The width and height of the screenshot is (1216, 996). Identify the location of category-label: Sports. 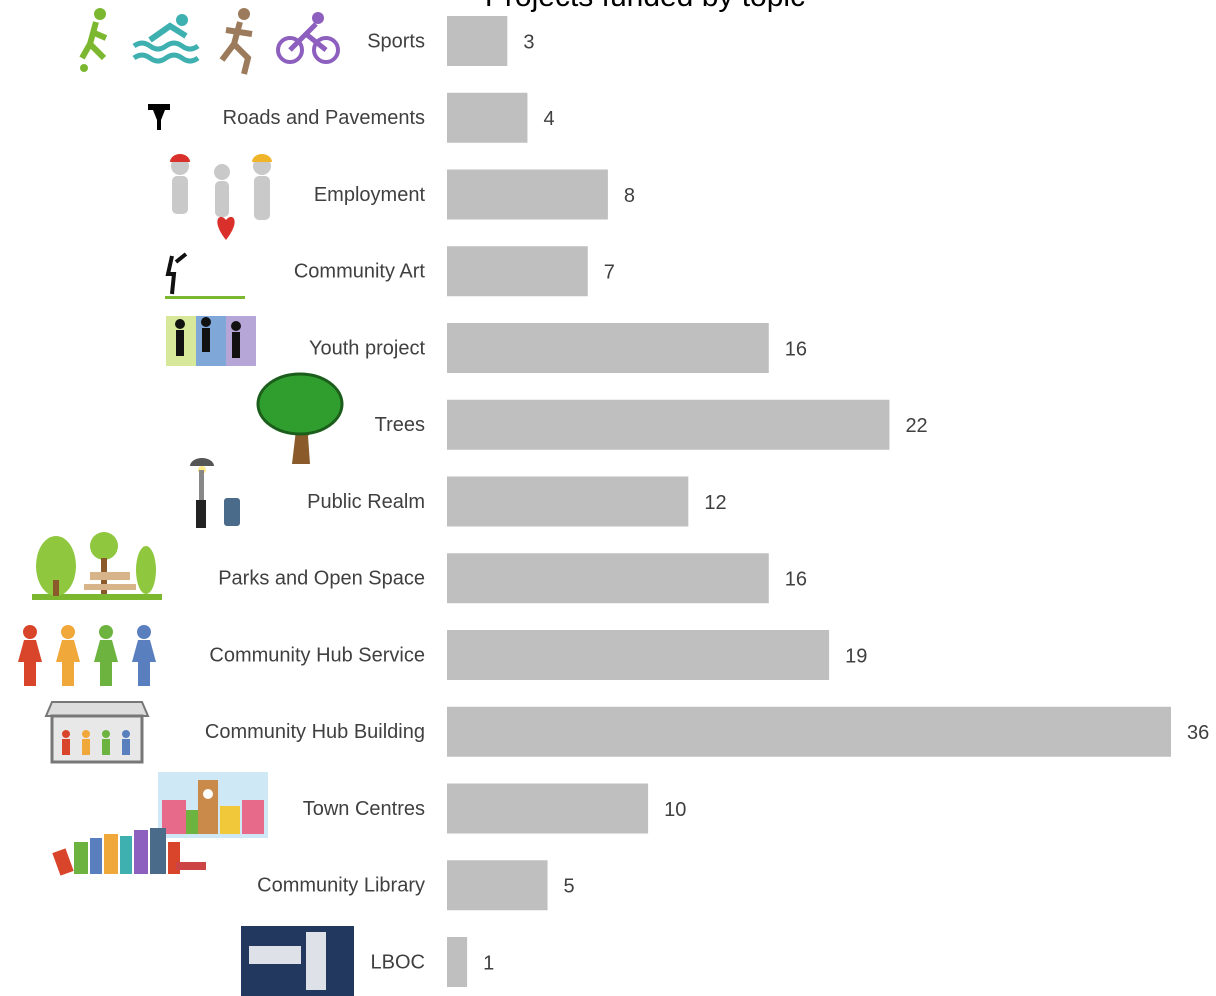
(396, 41).